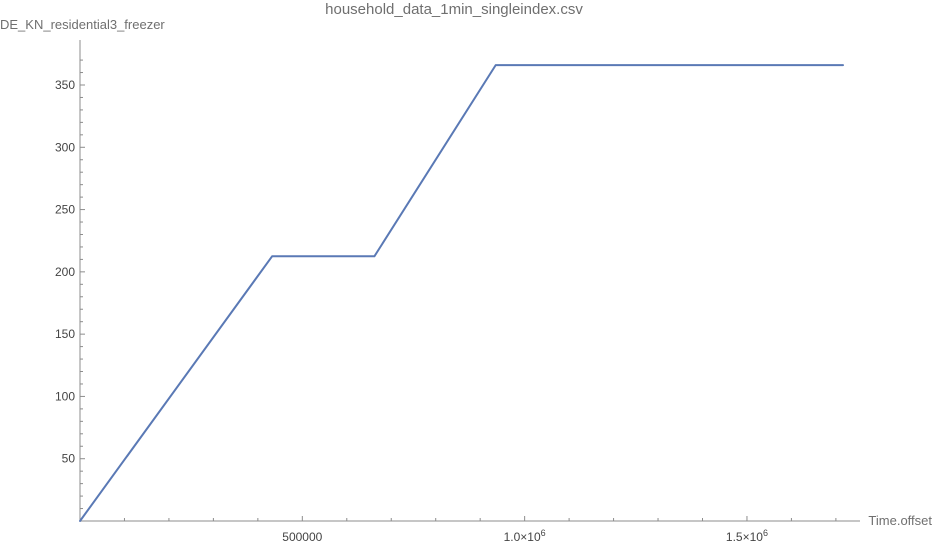 This screenshot has height=549, width=934. What do you see at coordinates (747, 536) in the screenshot?
I see `x-tick-label: 1.5×10⁶` at bounding box center [747, 536].